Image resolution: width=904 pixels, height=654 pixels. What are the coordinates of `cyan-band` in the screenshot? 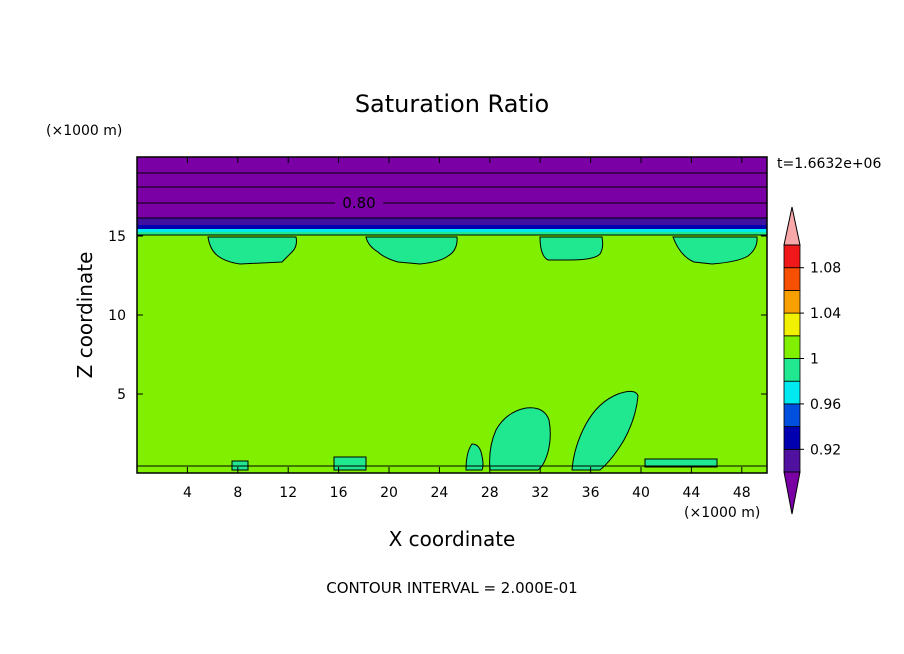 It's located at (452, 231).